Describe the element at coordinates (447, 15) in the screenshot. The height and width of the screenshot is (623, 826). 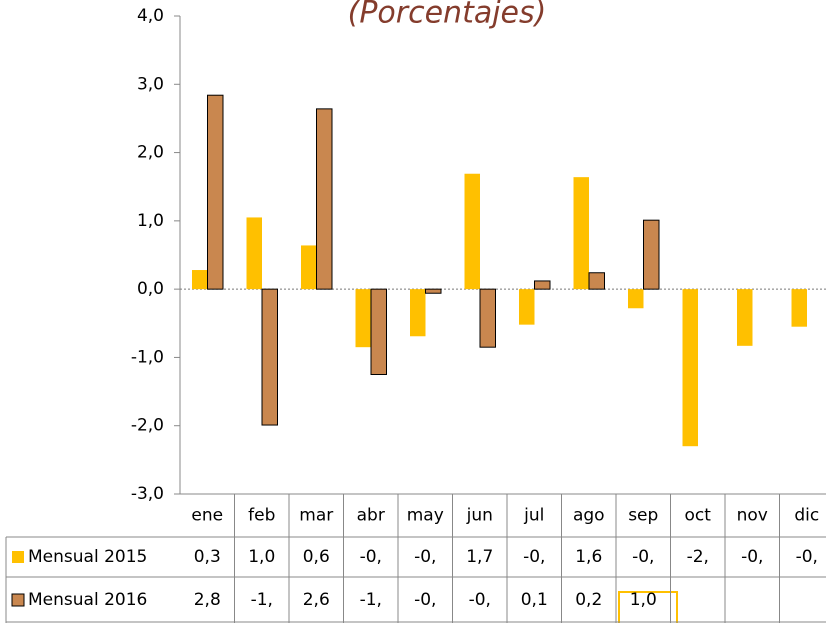
I see `chart-title: (Porcentajes)` at that location.